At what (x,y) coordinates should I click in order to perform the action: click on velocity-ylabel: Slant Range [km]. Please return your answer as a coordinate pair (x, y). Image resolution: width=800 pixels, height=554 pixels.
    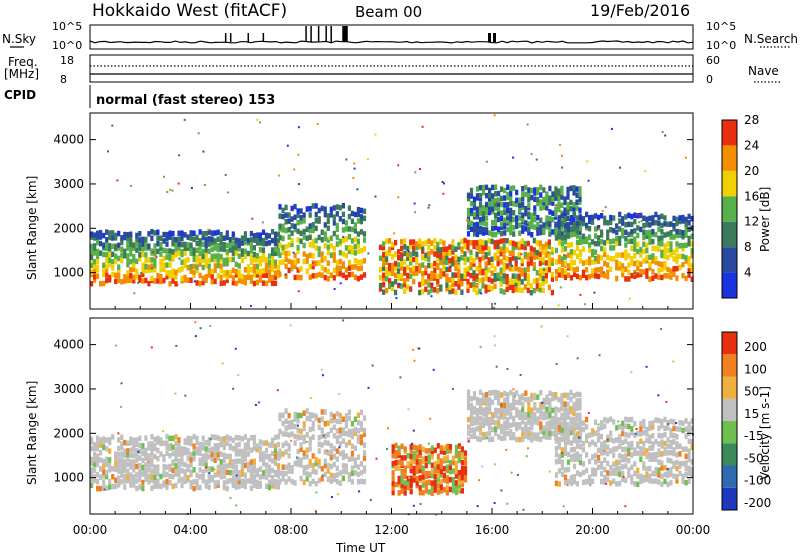
    Looking at the image, I should click on (32, 433).